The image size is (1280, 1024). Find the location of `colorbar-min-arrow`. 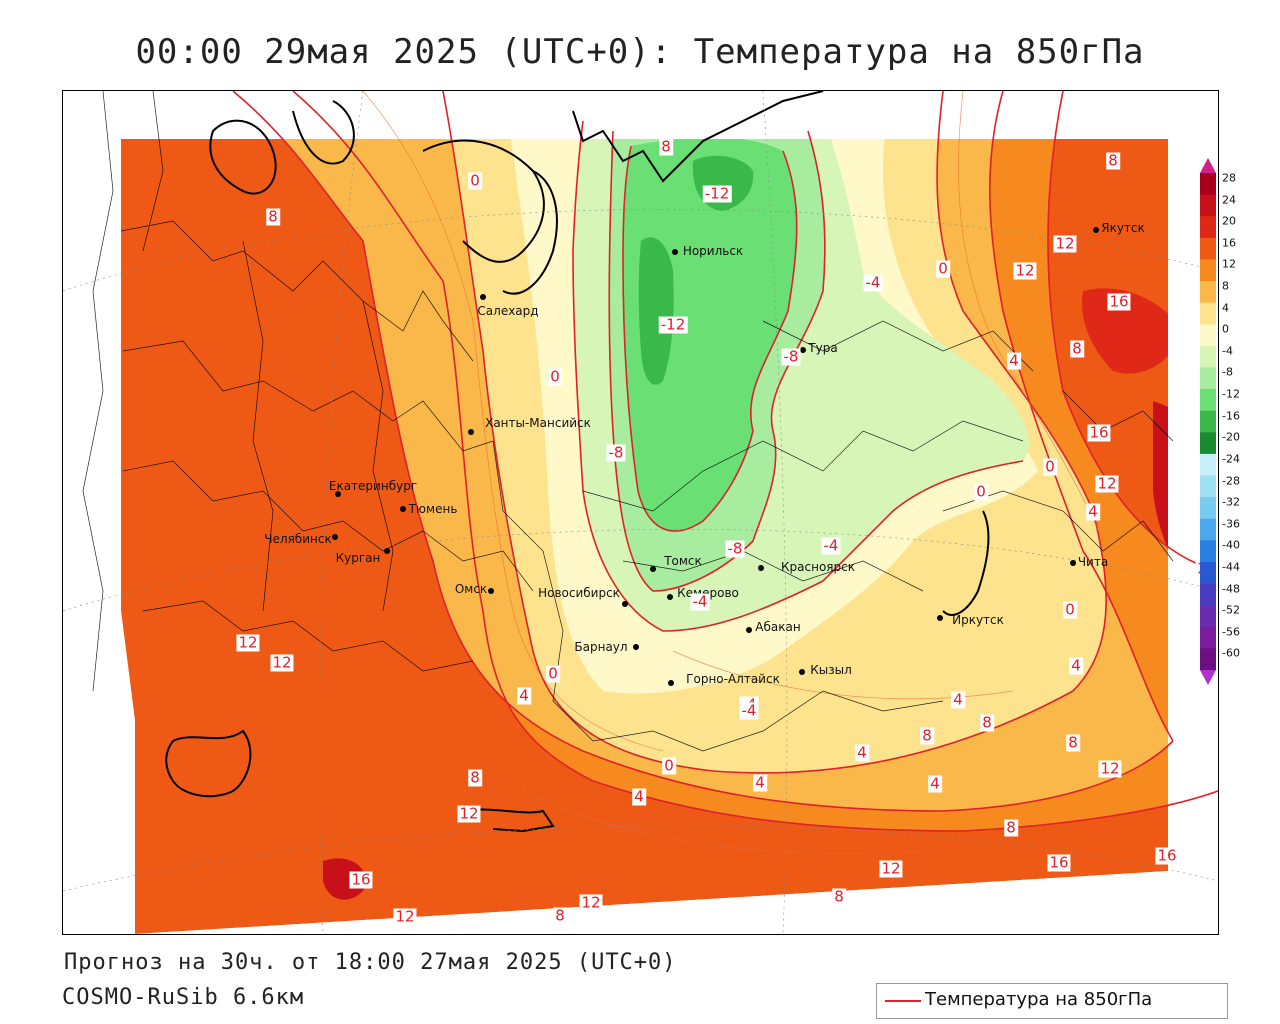

colorbar-min-arrow is located at coordinates (1208, 677).